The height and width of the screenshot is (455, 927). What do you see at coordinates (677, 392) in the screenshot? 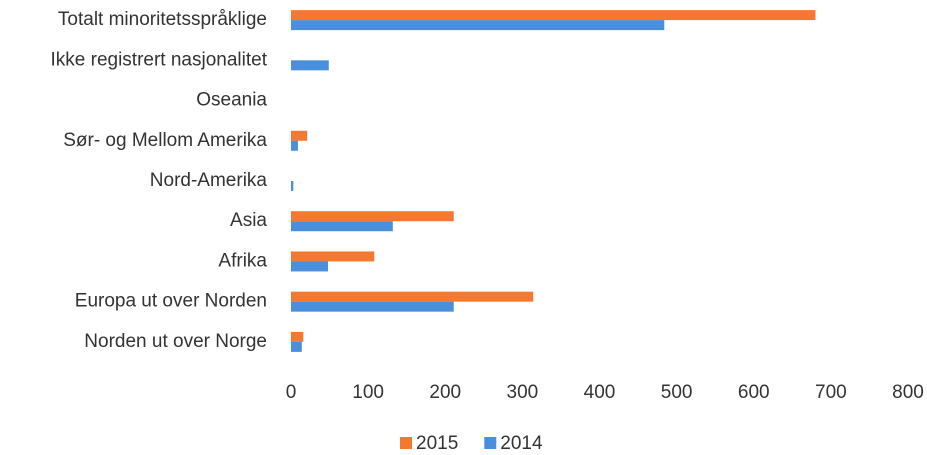
I see `x-tick-label: 500` at bounding box center [677, 392].